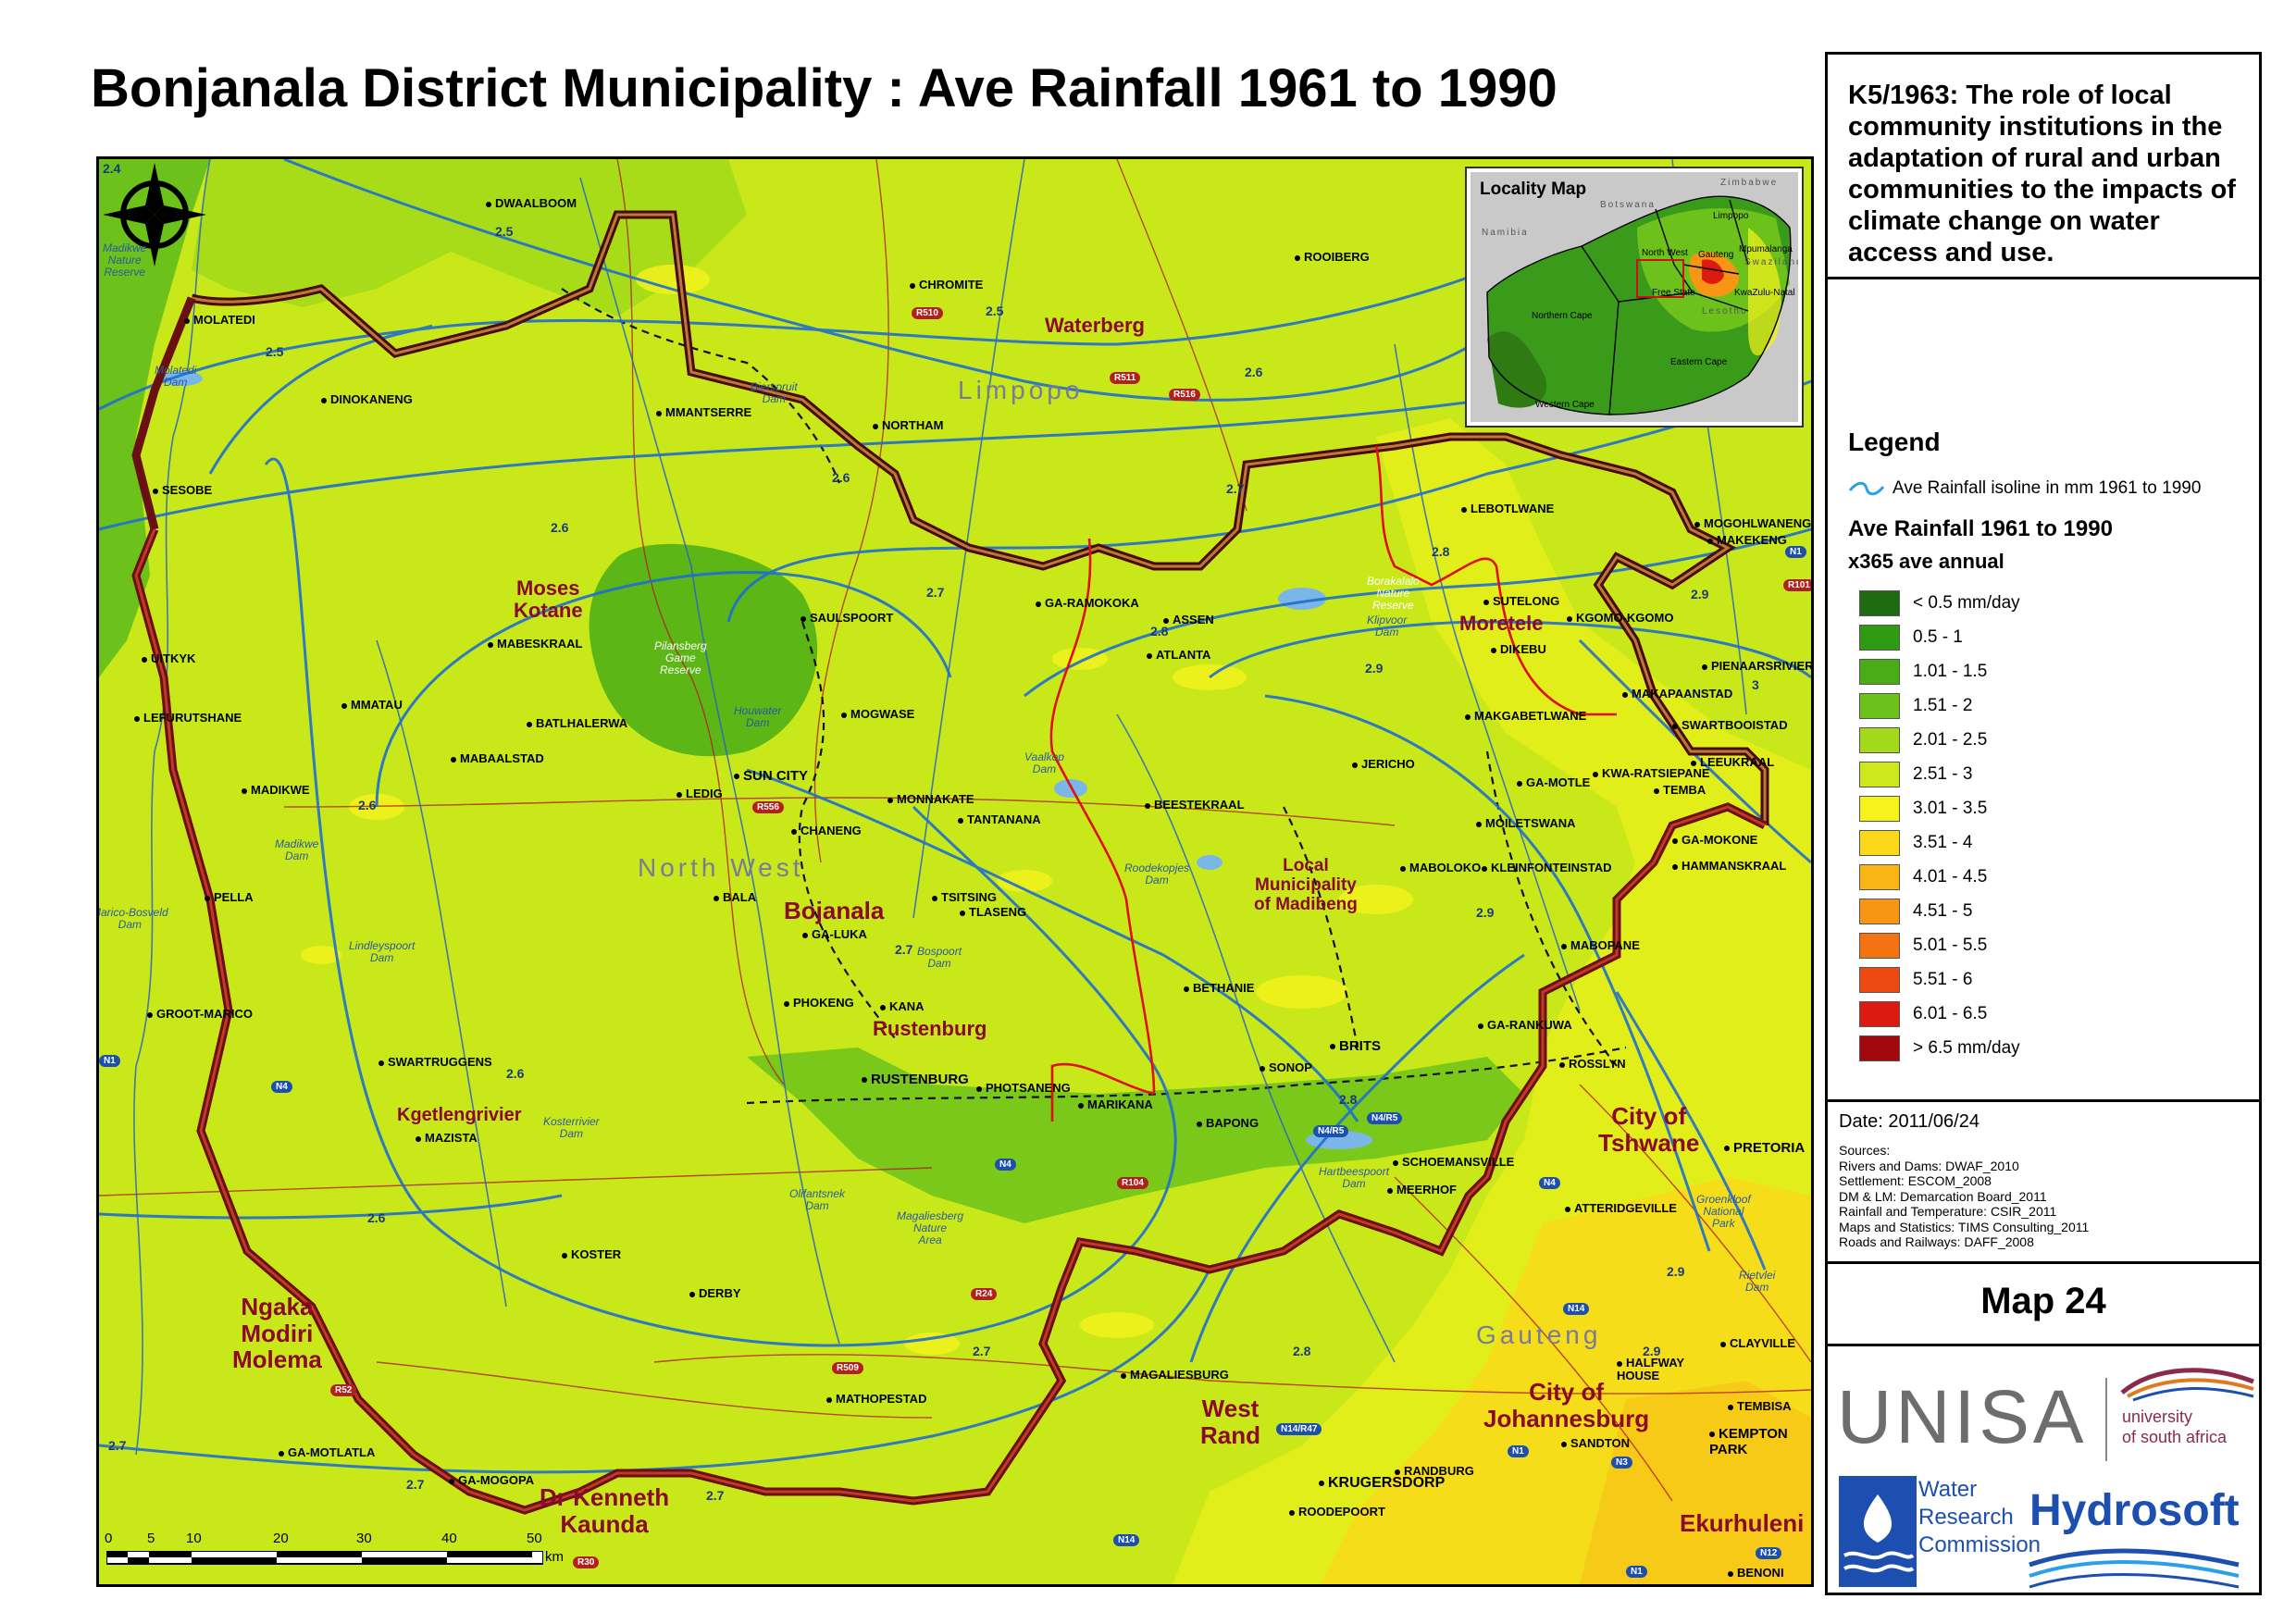 The image size is (2296, 1624). Describe the element at coordinates (1331, 1131) in the screenshot. I see `road-shield: N4/R5` at that location.